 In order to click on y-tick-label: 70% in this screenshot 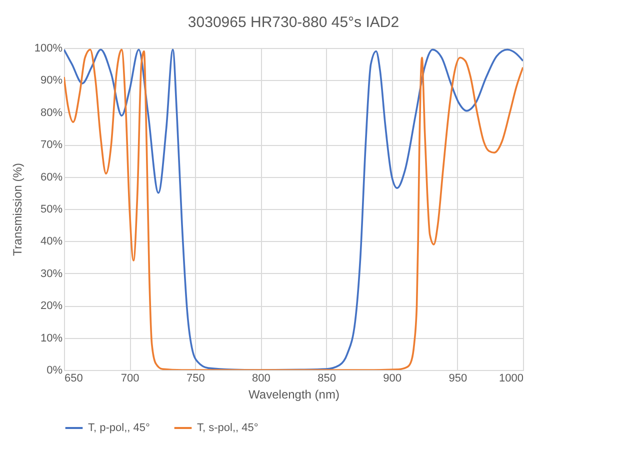, I will do `click(51, 145)`.